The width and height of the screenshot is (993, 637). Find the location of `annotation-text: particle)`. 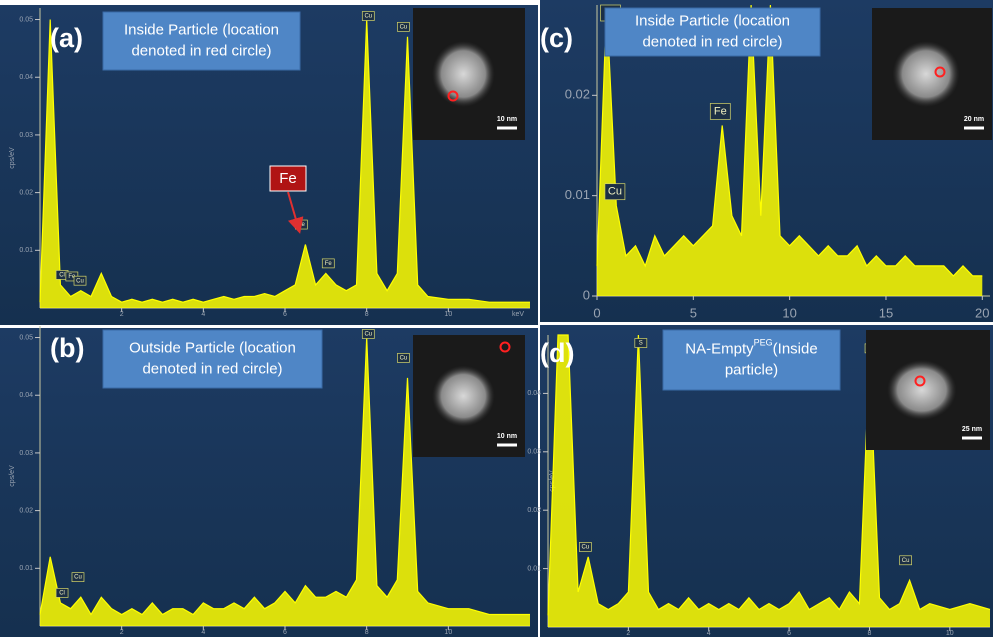

annotation-text: particle) is located at coordinates (751, 369).